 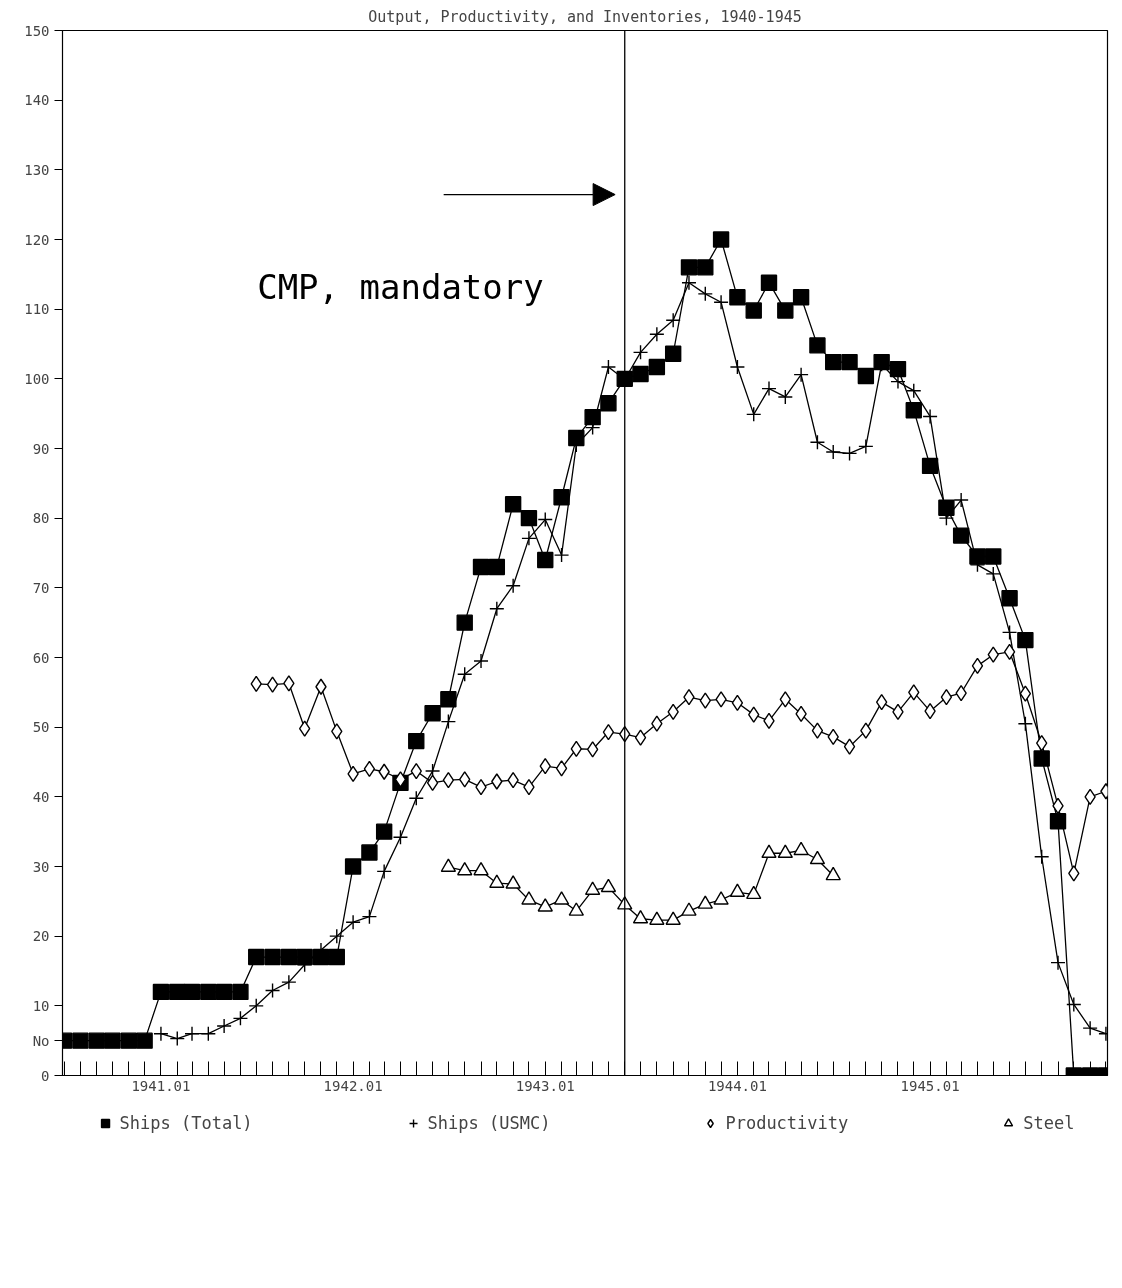 What do you see at coordinates (37, 169) in the screenshot?
I see `y-tick-label: 130` at bounding box center [37, 169].